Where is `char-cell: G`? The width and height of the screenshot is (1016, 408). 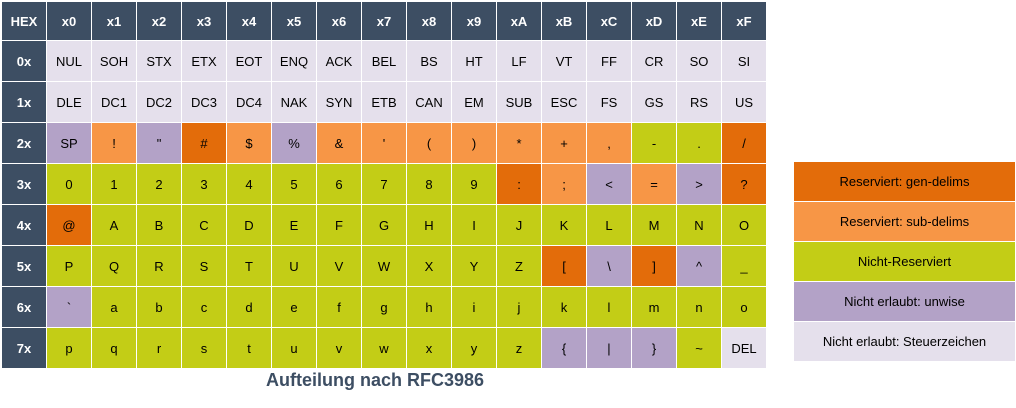 char-cell: G is located at coordinates (384, 225).